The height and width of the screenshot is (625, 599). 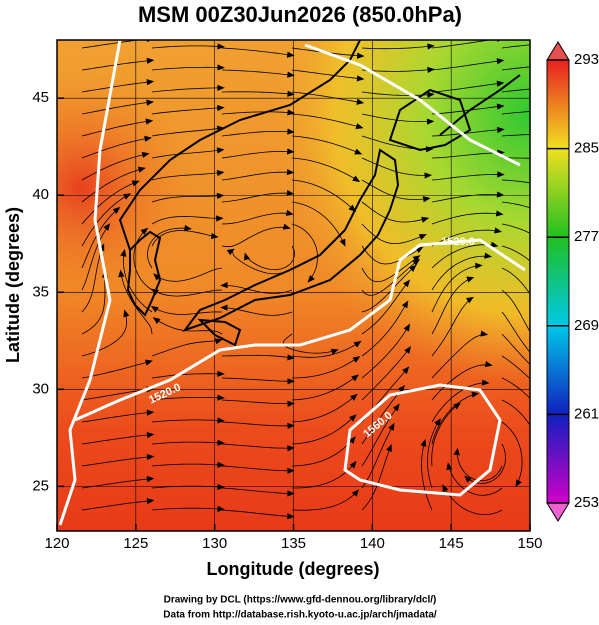 I want to click on title: MSM 00Z30Jun2026 (850.0hPa), so click(x=300, y=14).